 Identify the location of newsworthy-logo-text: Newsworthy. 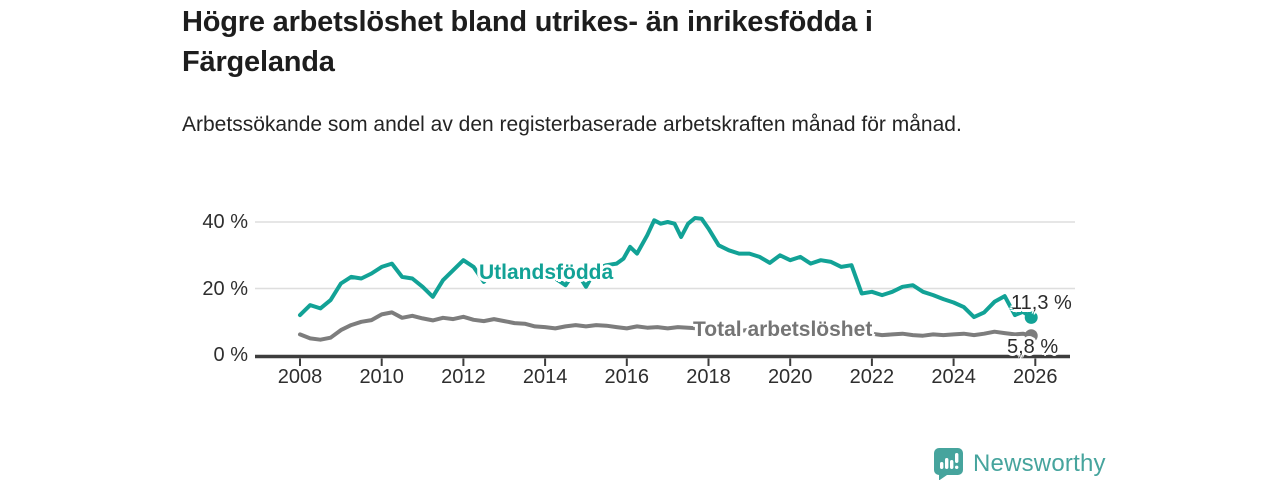
(1039, 463).